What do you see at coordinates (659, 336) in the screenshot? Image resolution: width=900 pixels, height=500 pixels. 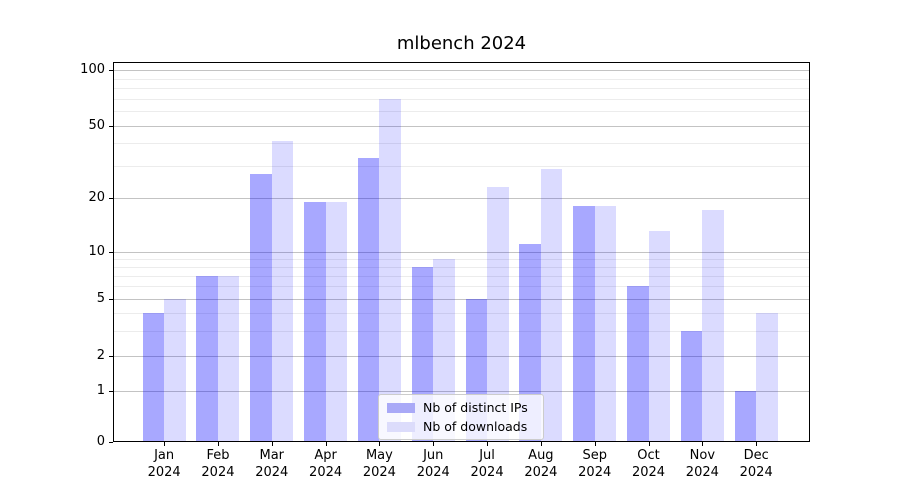 I see `bar-downloads-oct` at bounding box center [659, 336].